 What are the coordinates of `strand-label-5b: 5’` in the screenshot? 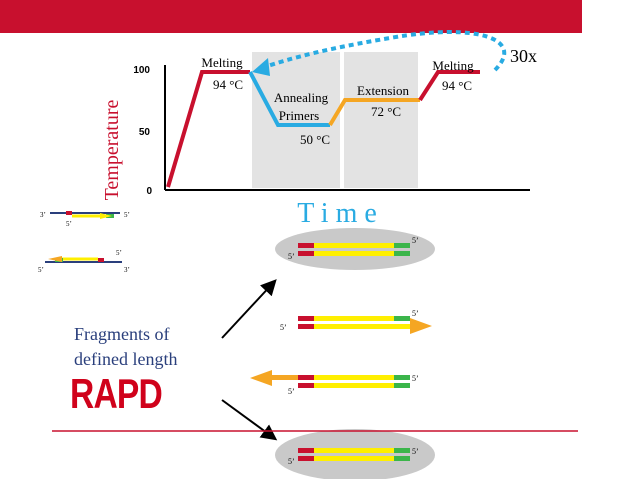 It's located at (127, 215).